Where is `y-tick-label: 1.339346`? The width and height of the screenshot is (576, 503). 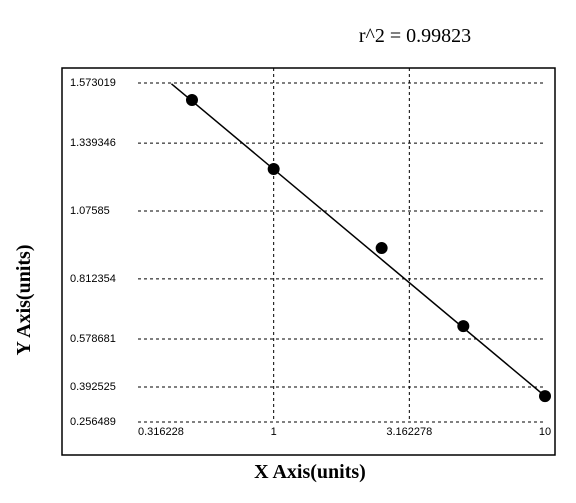
y-tick-label: 1.339346 is located at coordinates (93, 143).